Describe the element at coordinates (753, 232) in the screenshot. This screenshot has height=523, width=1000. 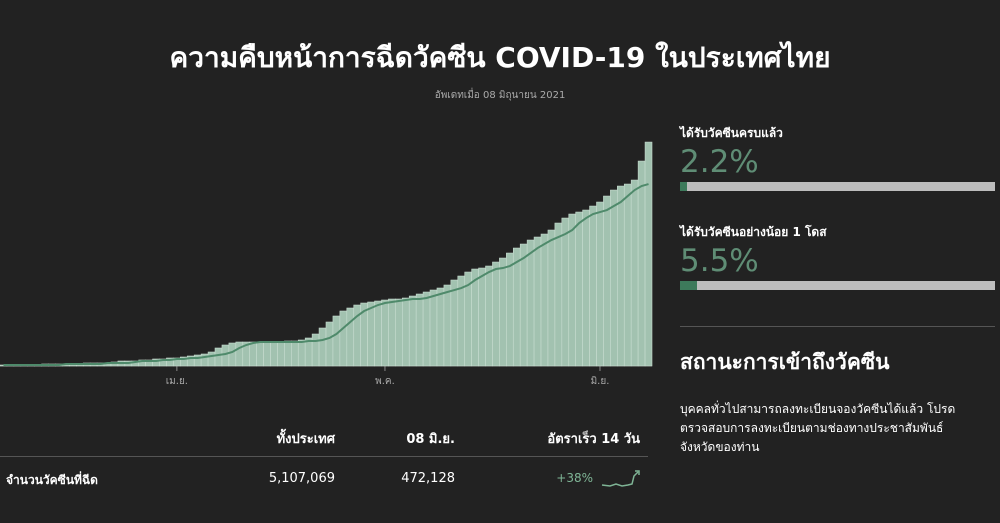
I see `stat-label: ได้รับวัคซีนอย่างน้อย 1 โดส` at that location.